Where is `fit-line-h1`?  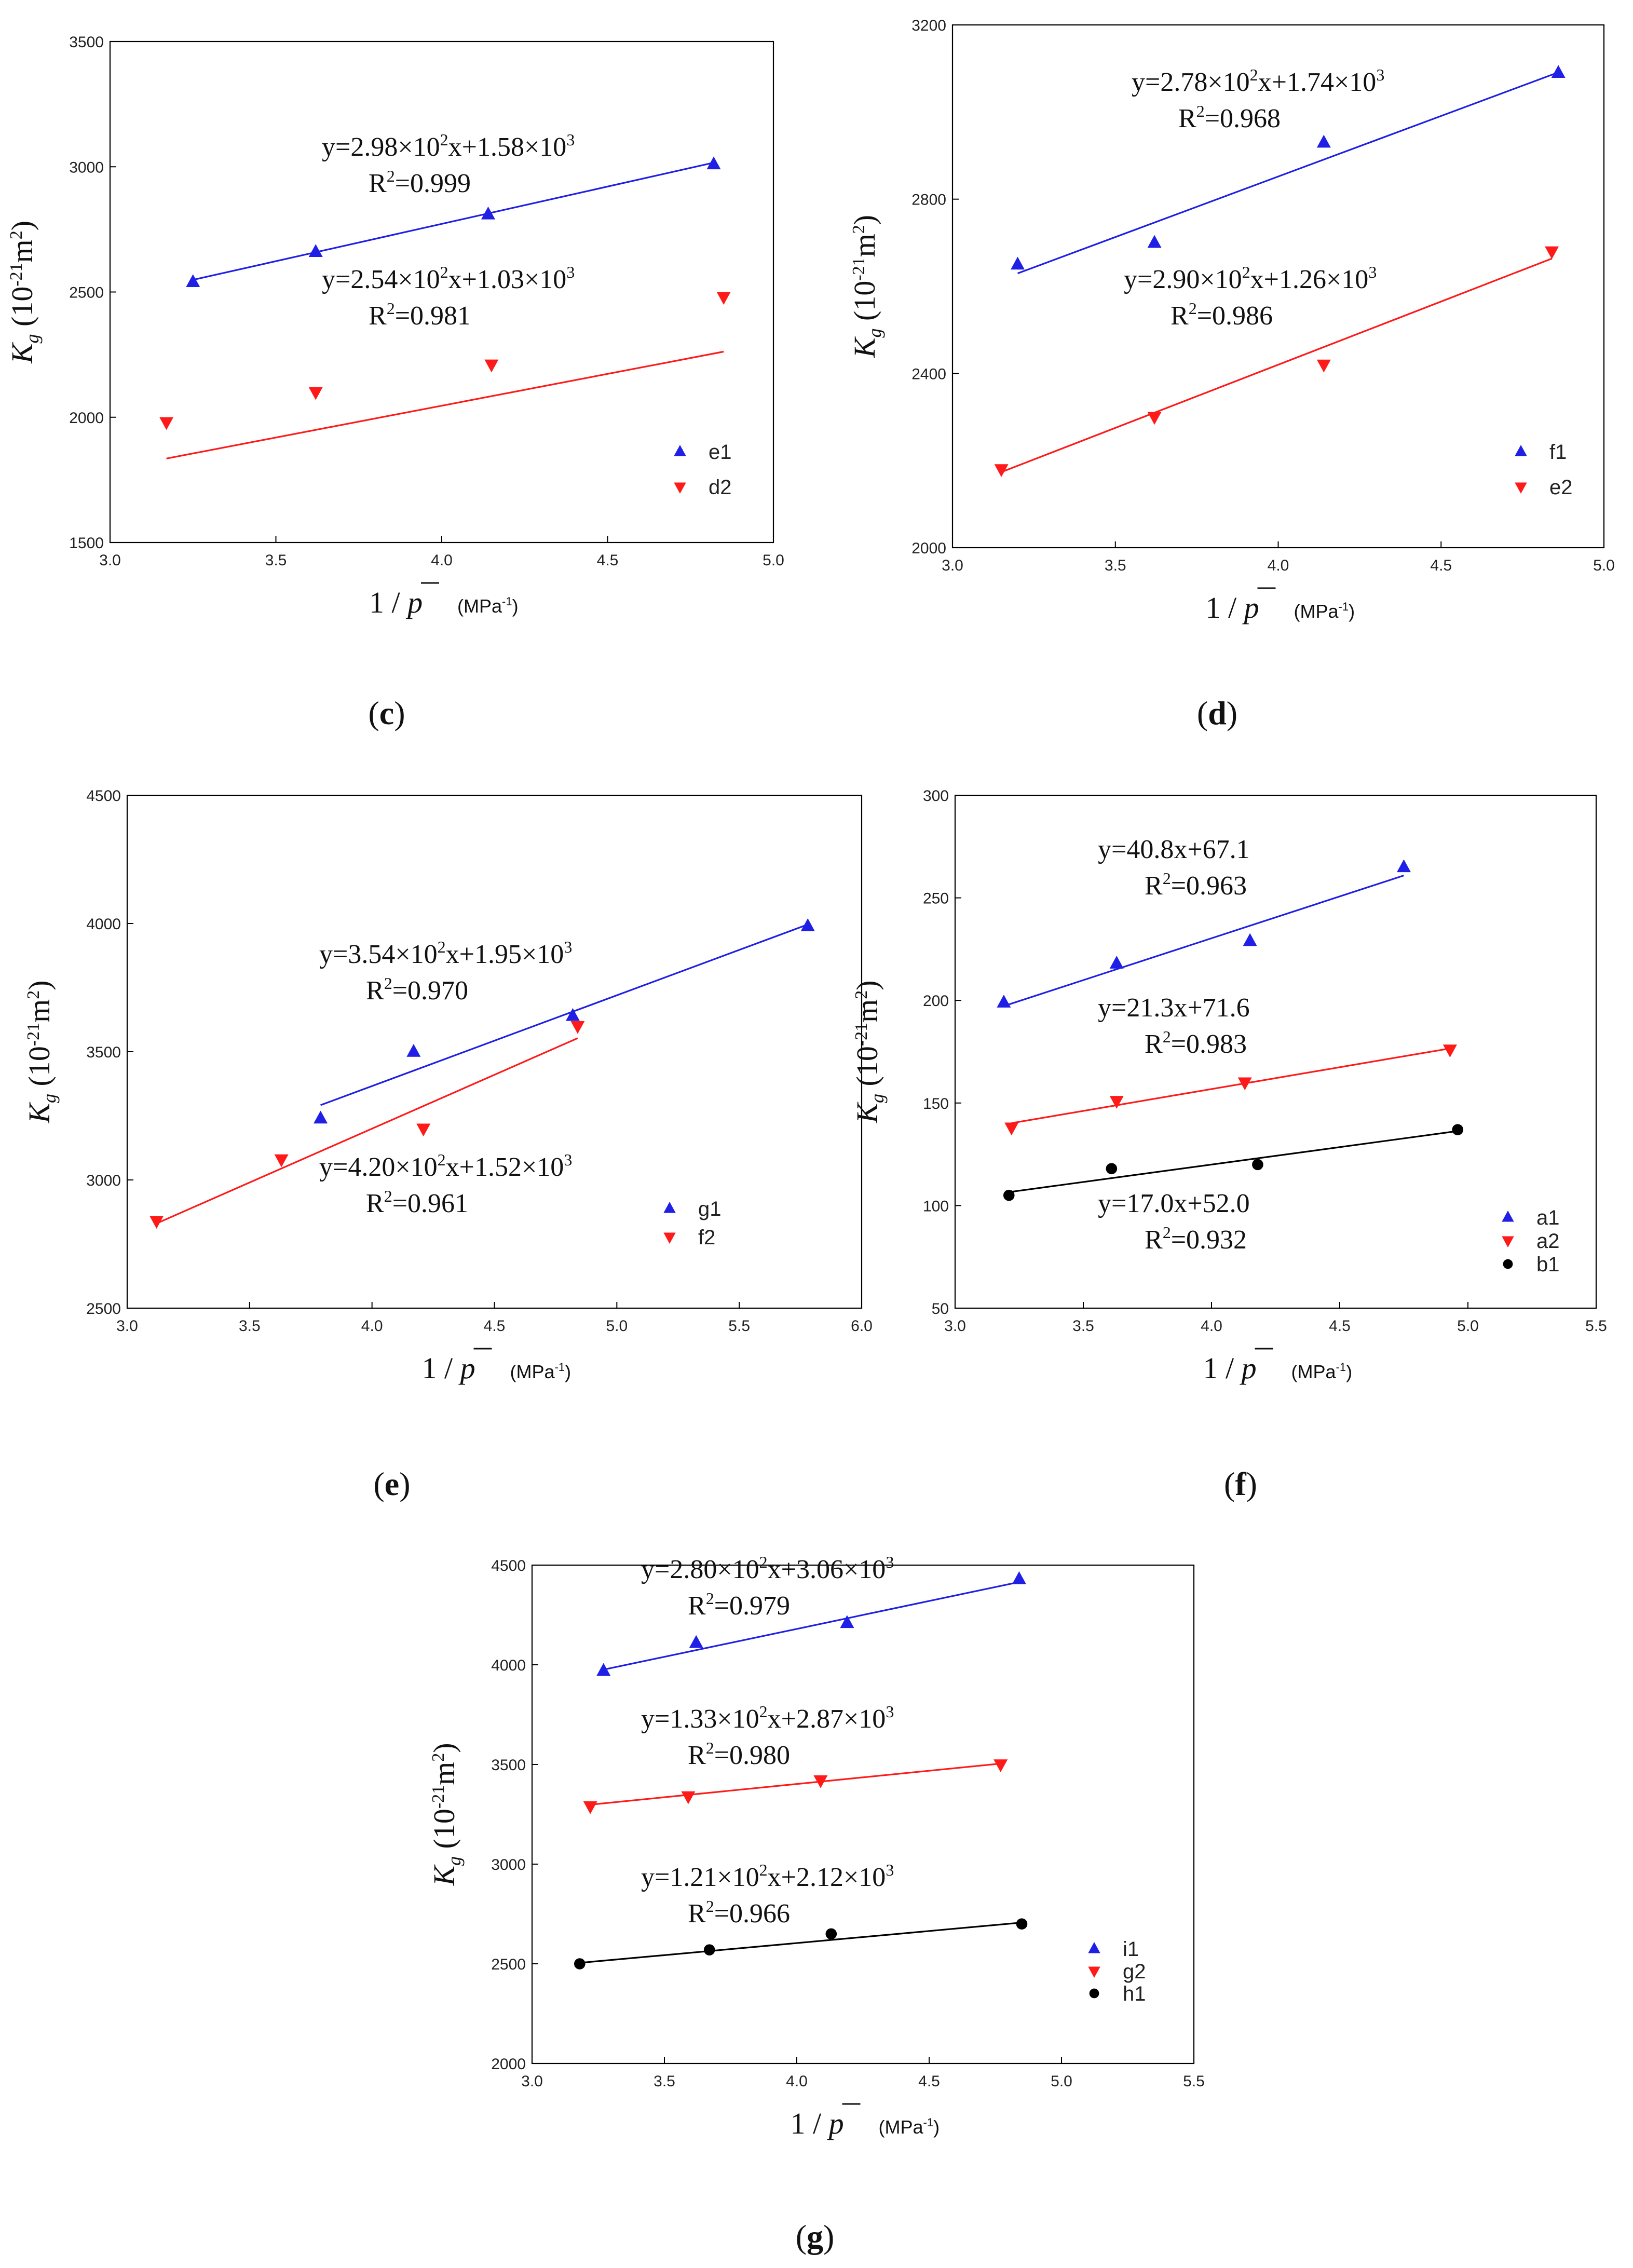 fit-line-h1 is located at coordinates (800, 1943).